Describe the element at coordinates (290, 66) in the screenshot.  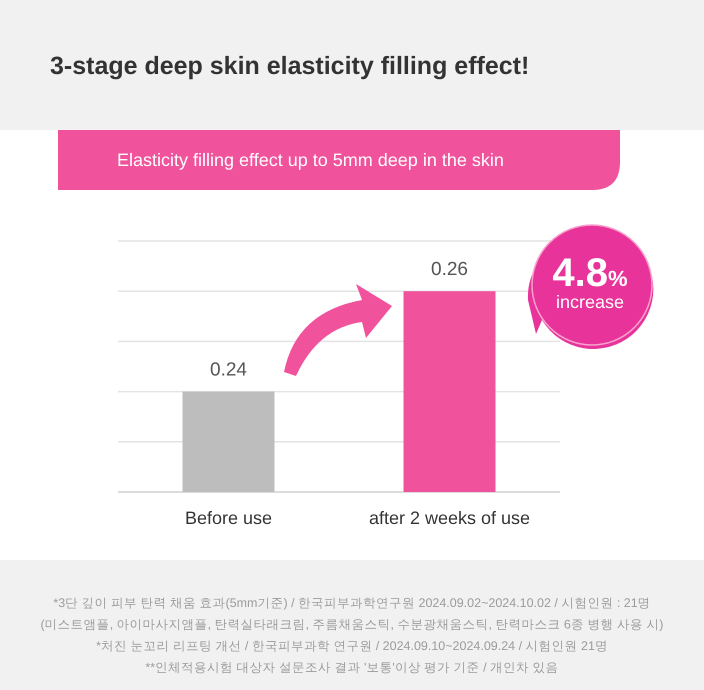
I see `chart-title: 3-stage deep skin elasticity filling effect!` at that location.